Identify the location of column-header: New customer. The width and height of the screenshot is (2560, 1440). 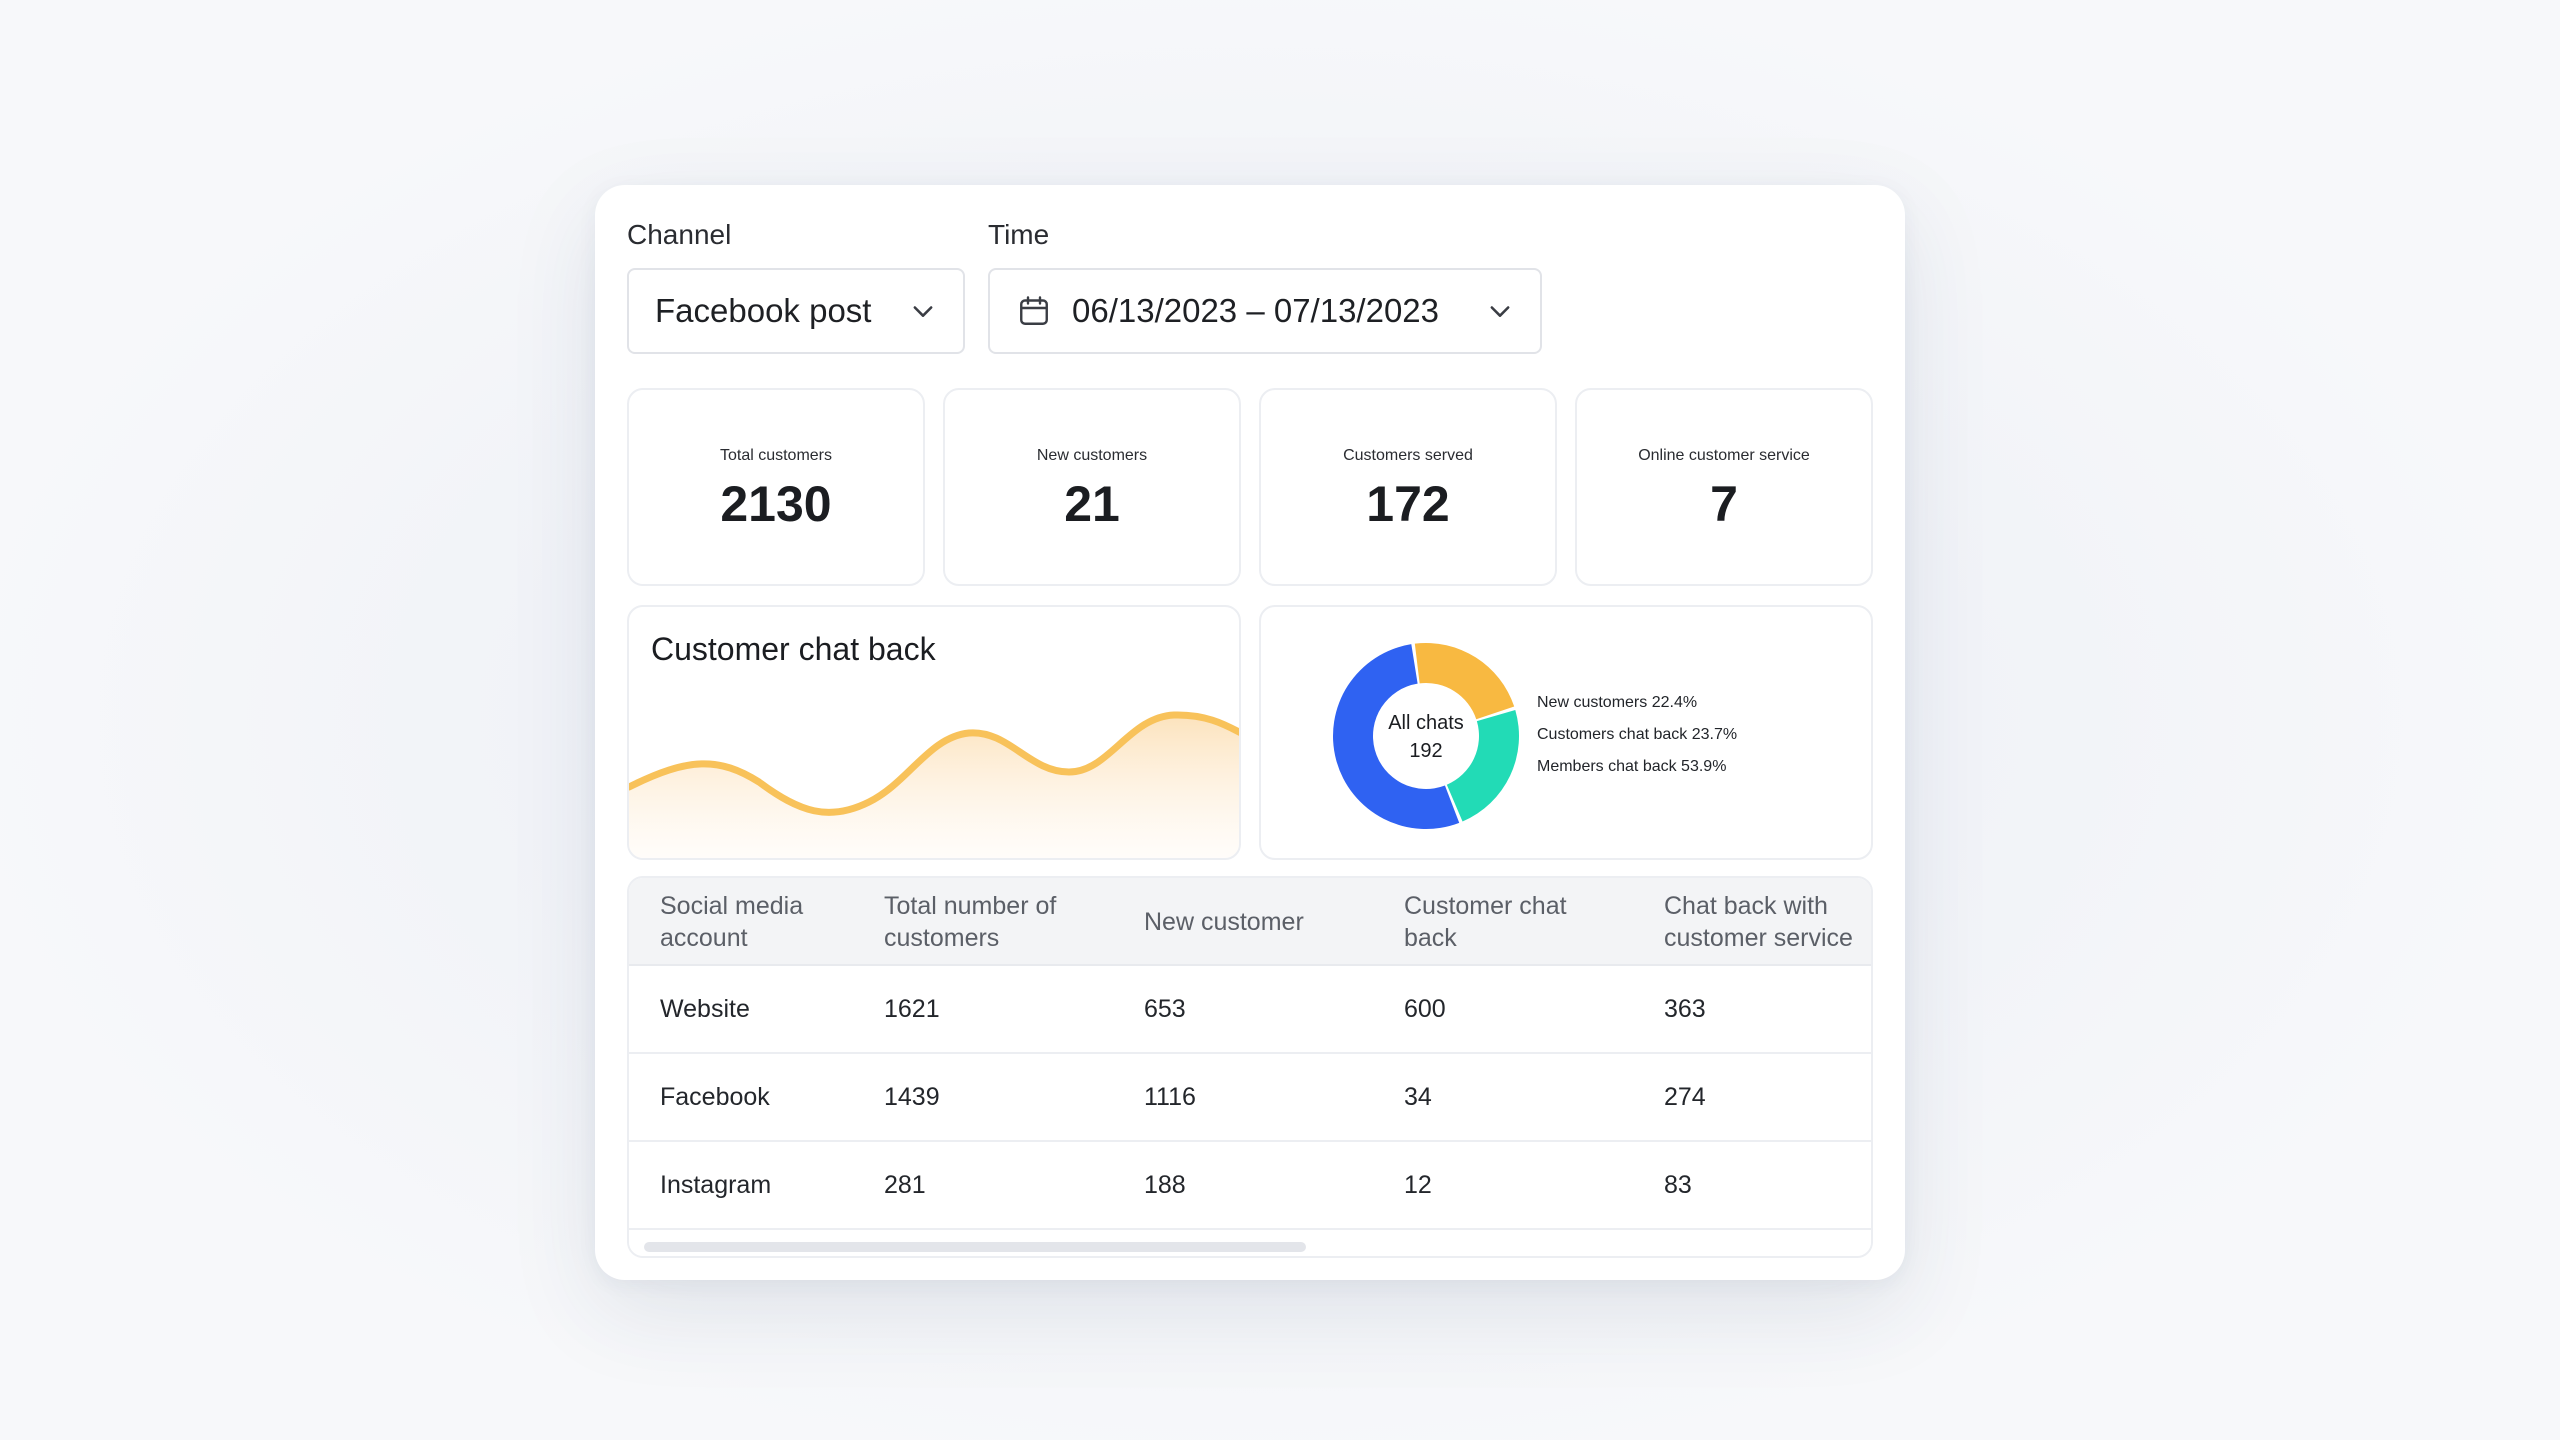
(1224, 922).